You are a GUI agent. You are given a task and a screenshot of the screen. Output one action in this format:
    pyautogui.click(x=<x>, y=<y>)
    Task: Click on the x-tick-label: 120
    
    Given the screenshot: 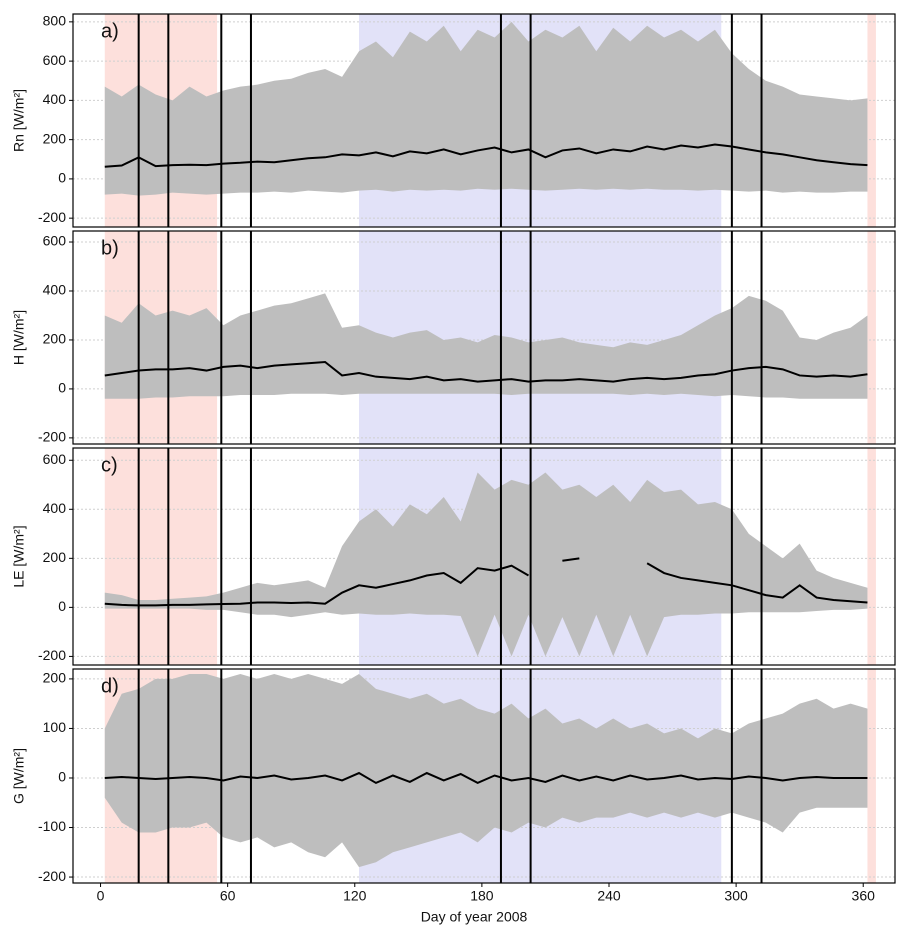 What is the action you would take?
    pyautogui.click(x=355, y=896)
    